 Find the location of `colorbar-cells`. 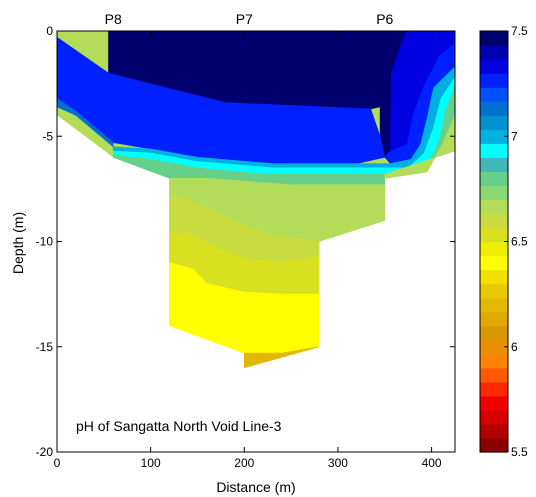

colorbar-cells is located at coordinates (494, 242).